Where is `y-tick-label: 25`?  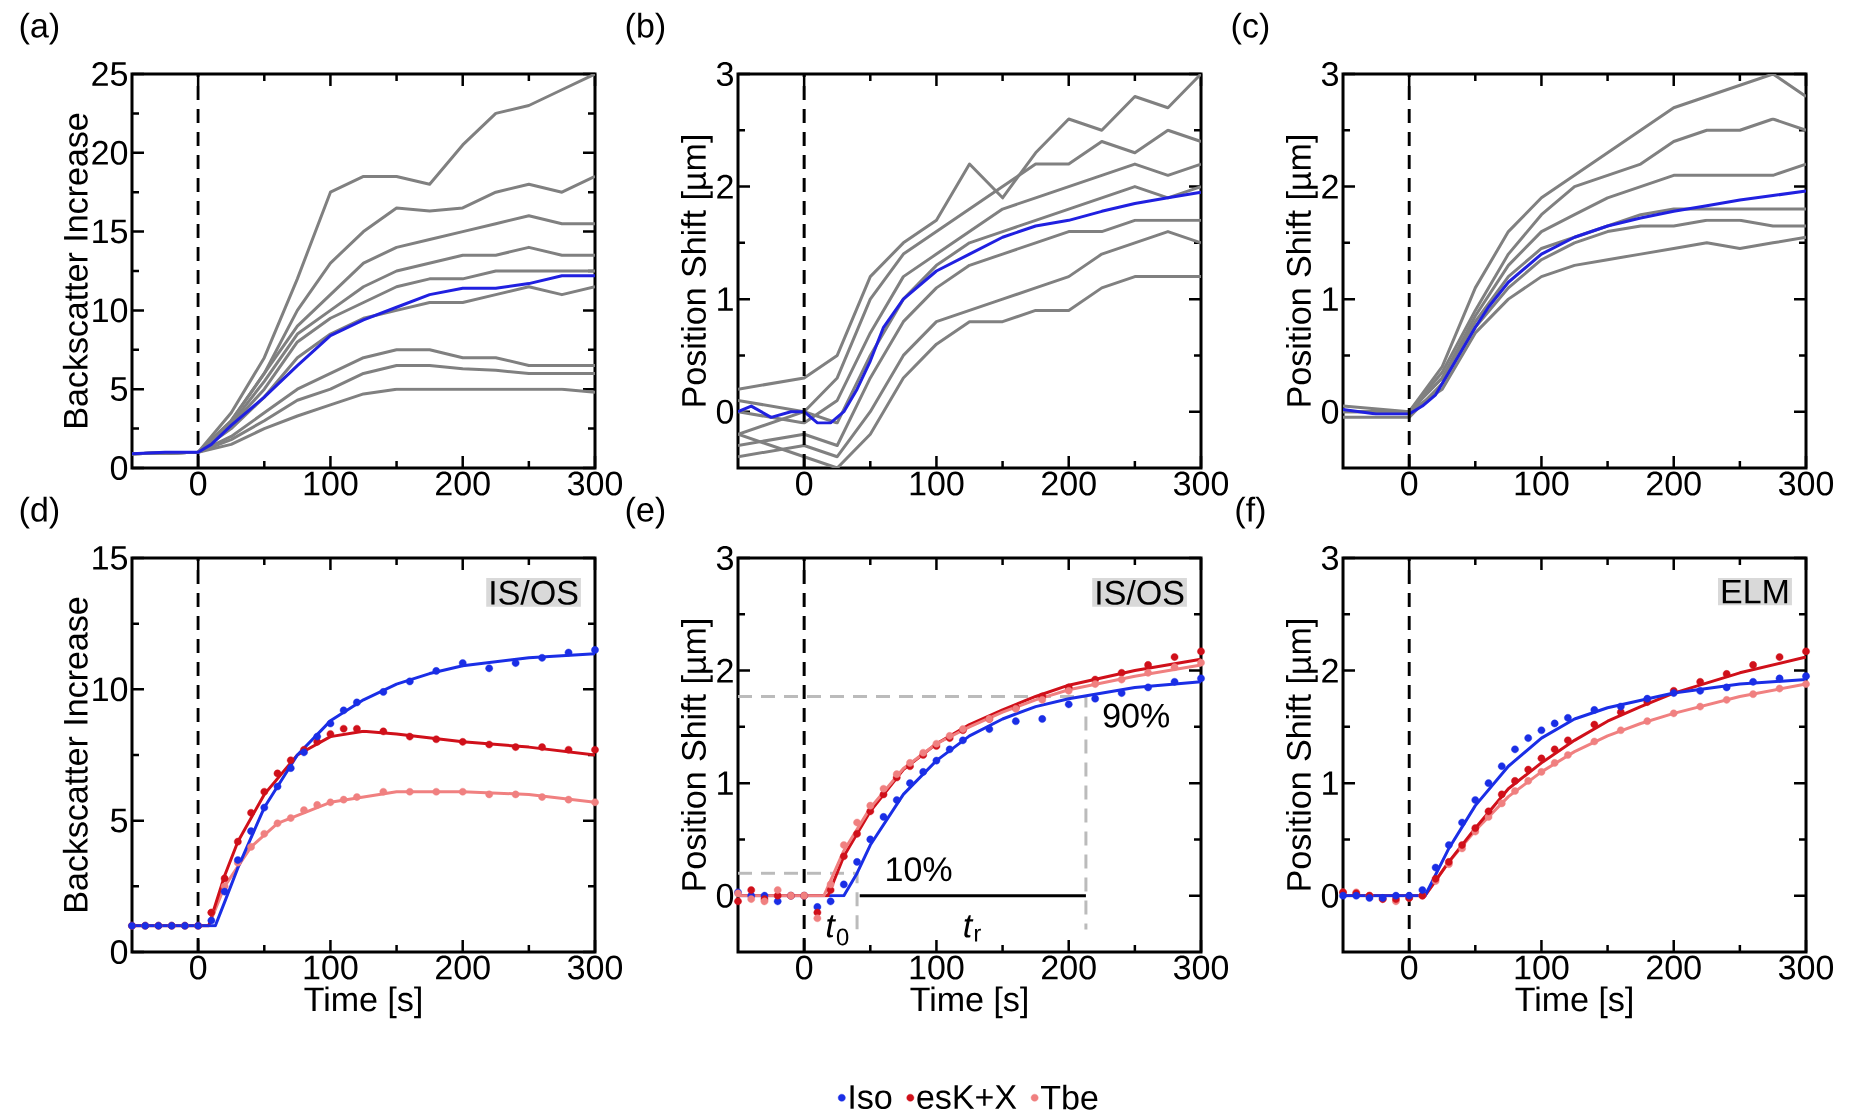
y-tick-label: 25 is located at coordinates (110, 74).